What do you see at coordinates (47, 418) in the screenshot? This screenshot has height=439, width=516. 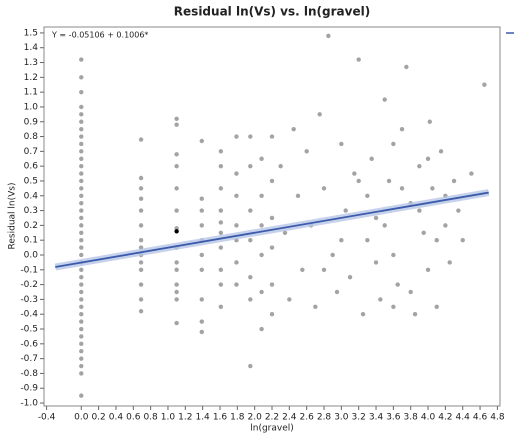 I see `x-tick-label: -0.4` at bounding box center [47, 418].